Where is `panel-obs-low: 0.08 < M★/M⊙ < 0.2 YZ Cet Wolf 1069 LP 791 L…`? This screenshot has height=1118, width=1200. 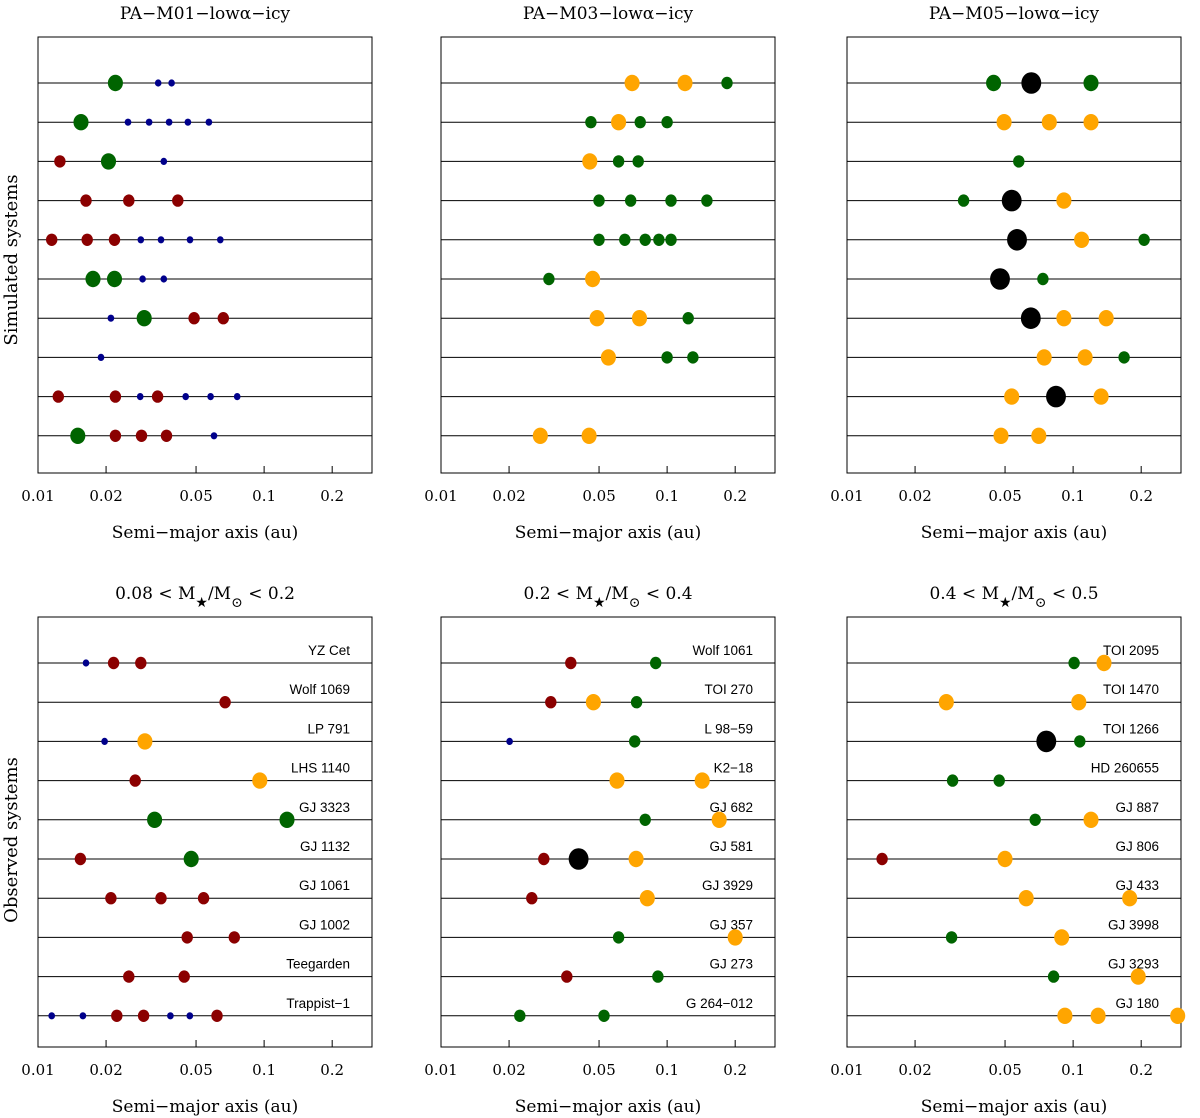 panel-obs-low: 0.08 < M★/M⊙ < 0.2 YZ Cet Wolf 1069 LP 791 L… is located at coordinates (197, 850).